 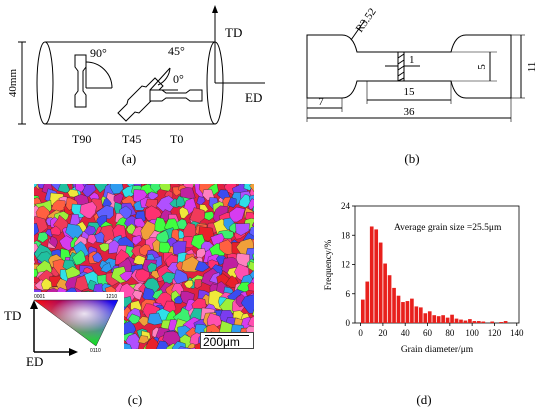 I want to click on x-tick-label: 100, so click(x=472, y=333).